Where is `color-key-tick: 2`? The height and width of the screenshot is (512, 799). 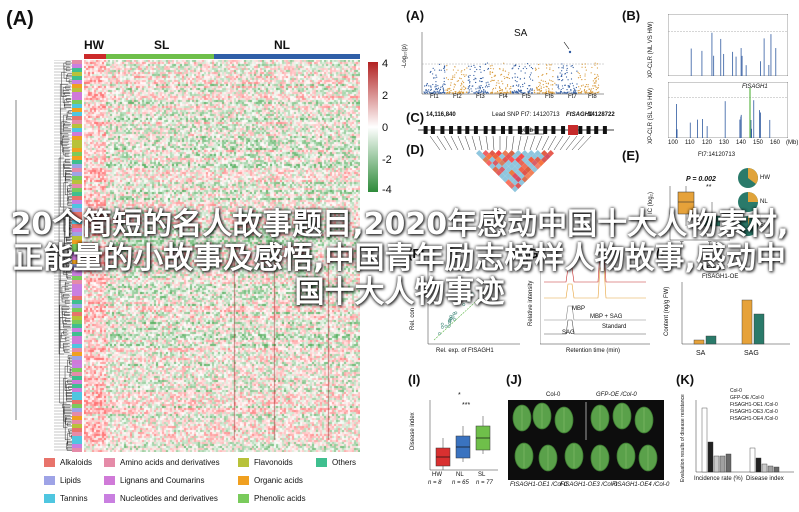
color-key-tick: 2 is located at coordinates (385, 96).